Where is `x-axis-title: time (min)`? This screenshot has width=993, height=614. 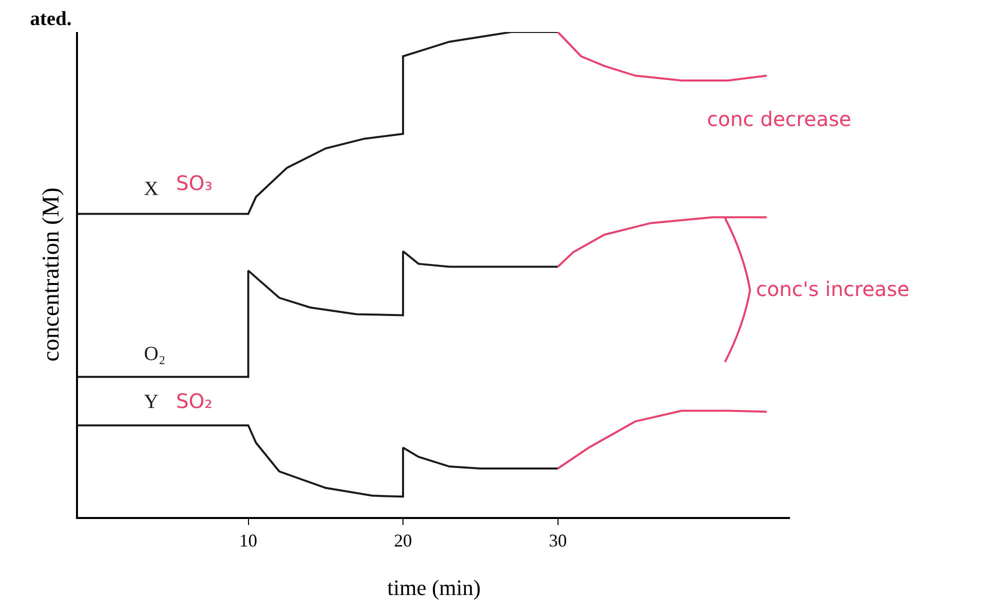 x-axis-title: time (min) is located at coordinates (434, 587).